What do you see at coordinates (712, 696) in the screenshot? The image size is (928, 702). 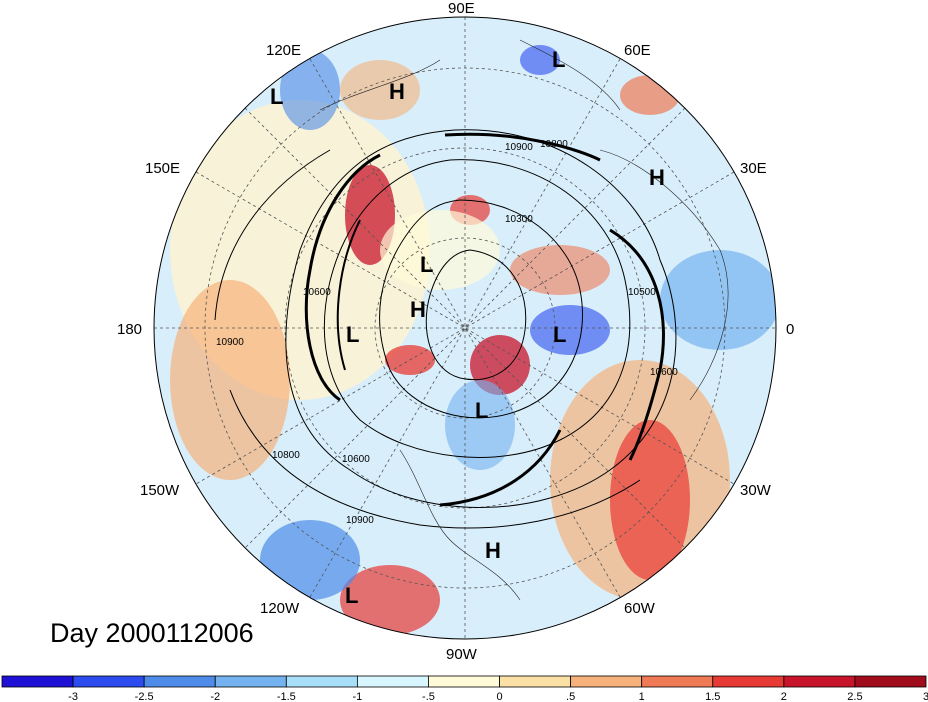 I see `colorbar-tick-label: 1.5` at bounding box center [712, 696].